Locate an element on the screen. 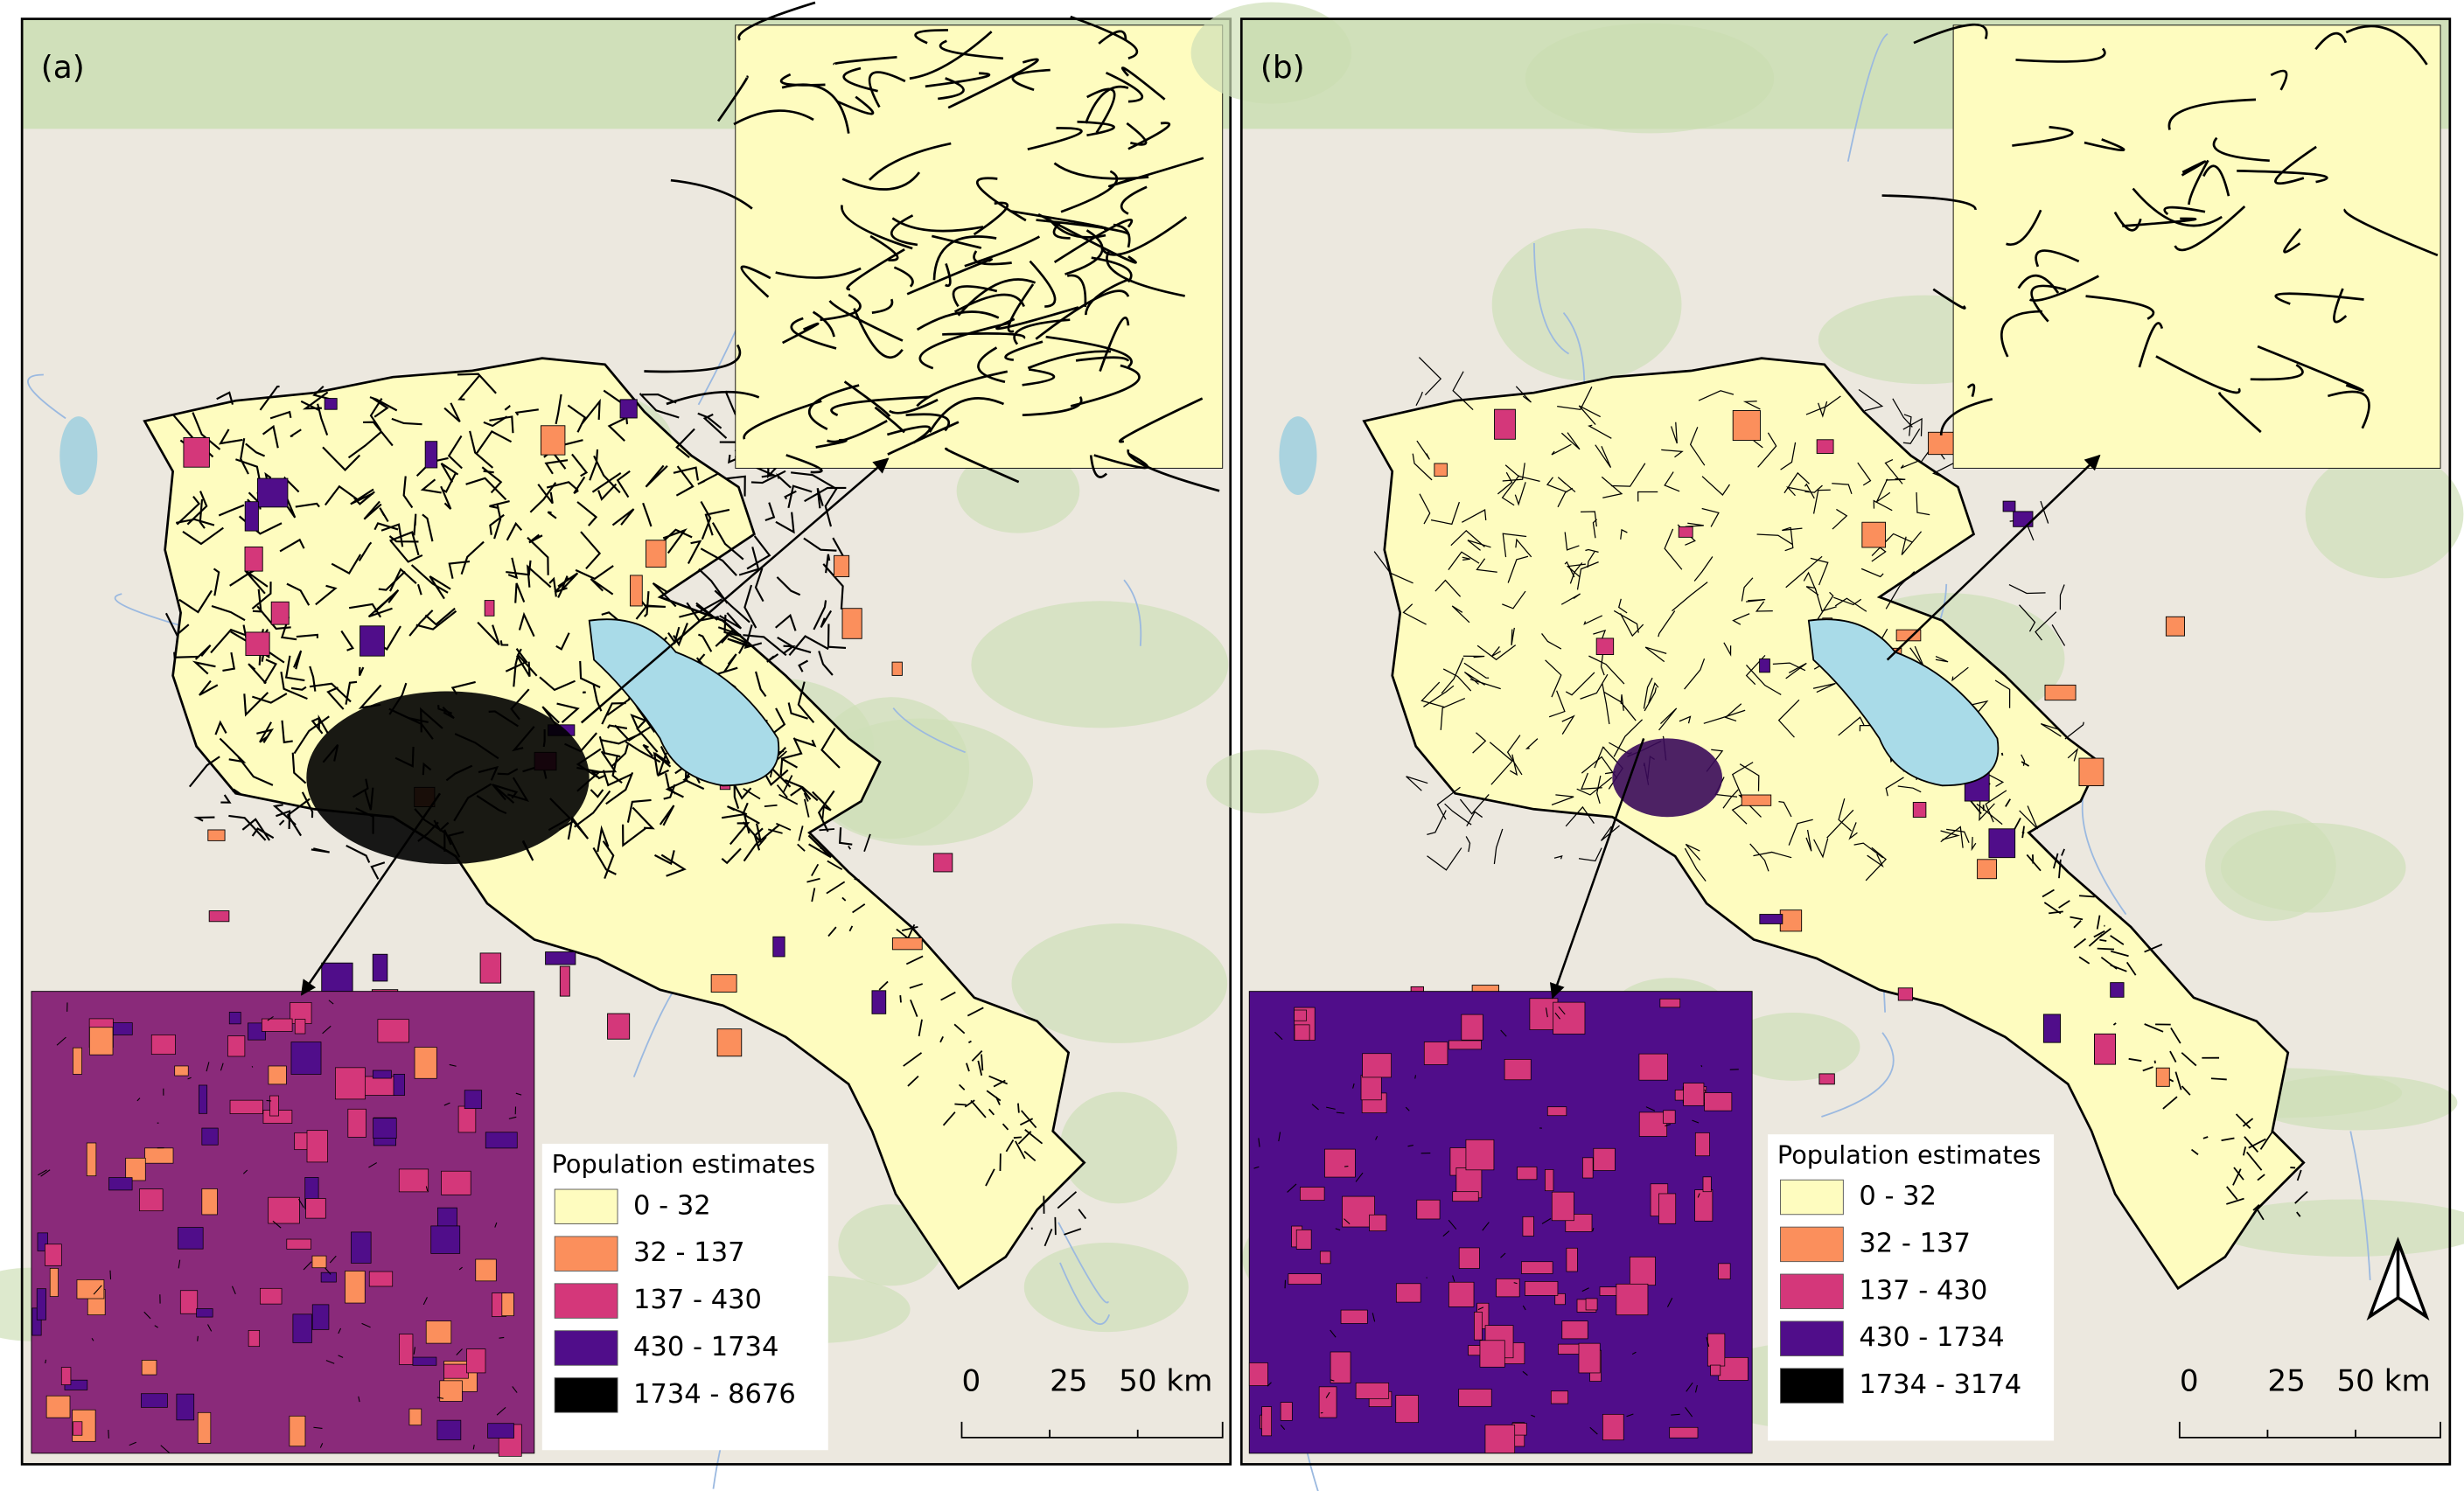 The width and height of the screenshot is (2464, 1491). scale-label: 25 is located at coordinates (2286, 1381).